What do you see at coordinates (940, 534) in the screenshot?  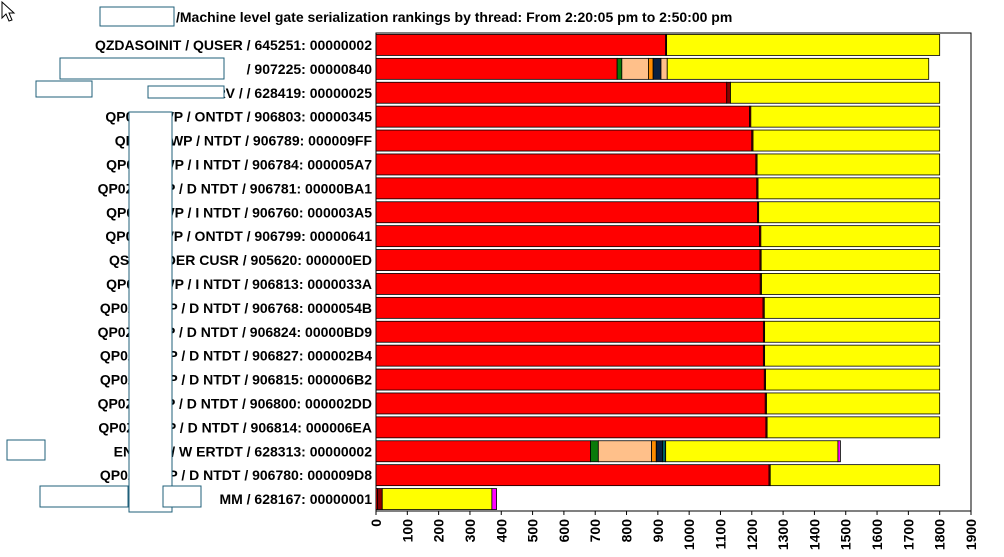 I see `x-tick-label: 1800` at bounding box center [940, 534].